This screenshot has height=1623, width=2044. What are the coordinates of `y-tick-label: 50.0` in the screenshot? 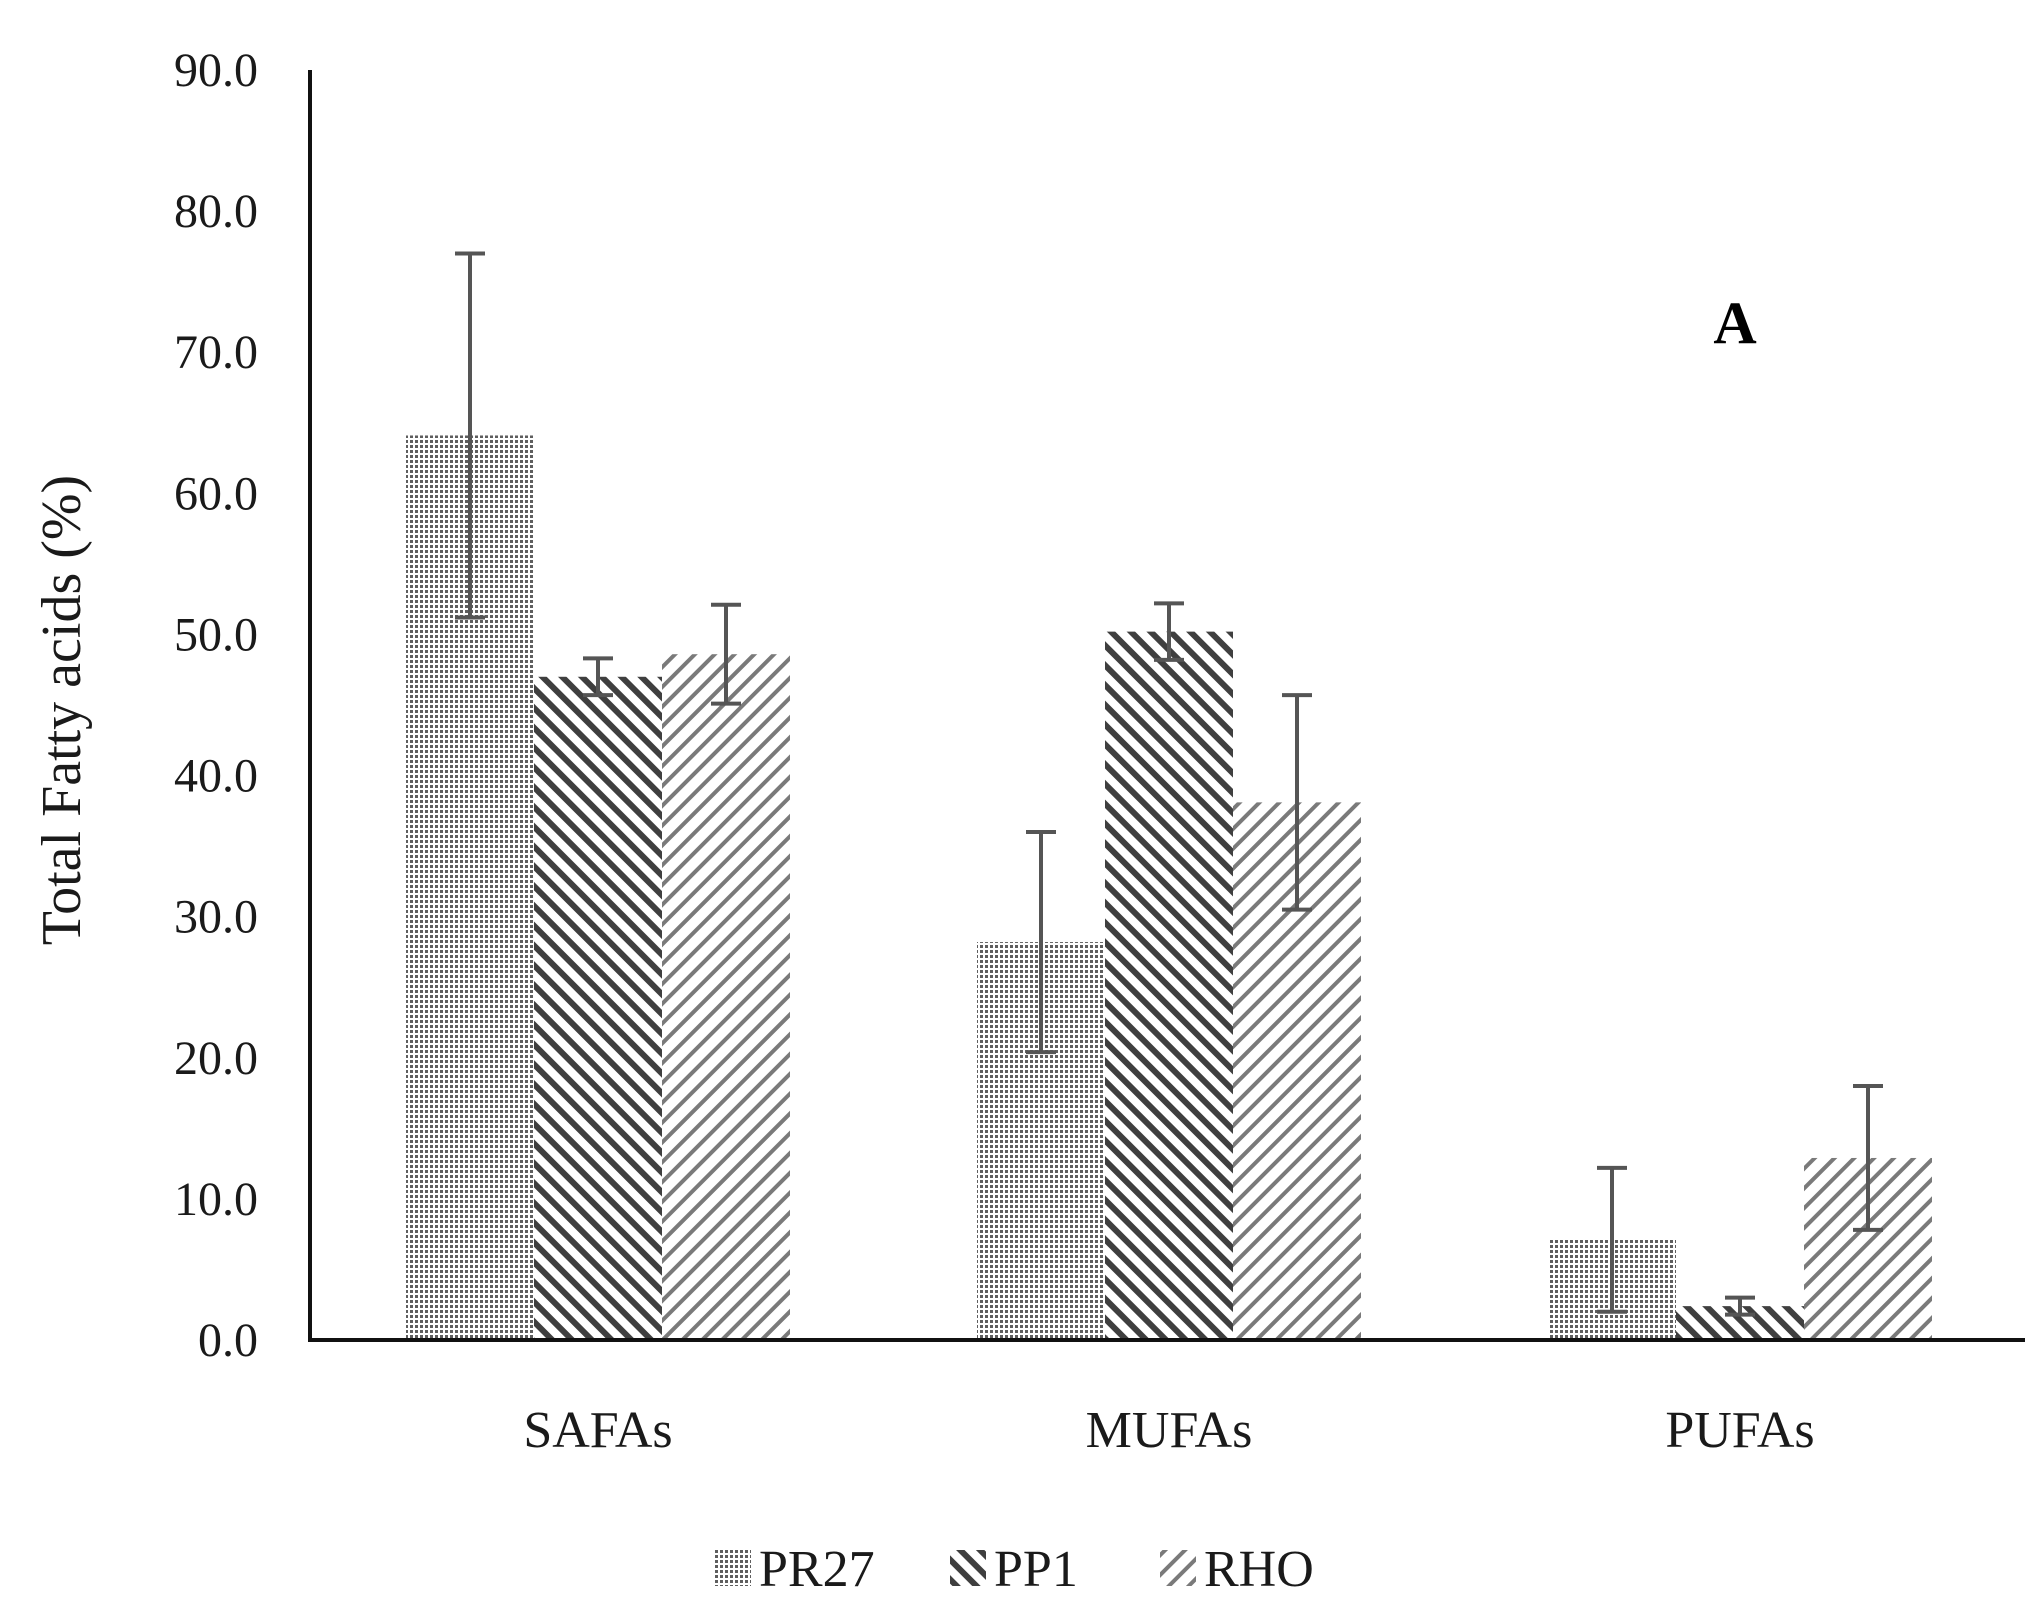 It's located at (216, 634).